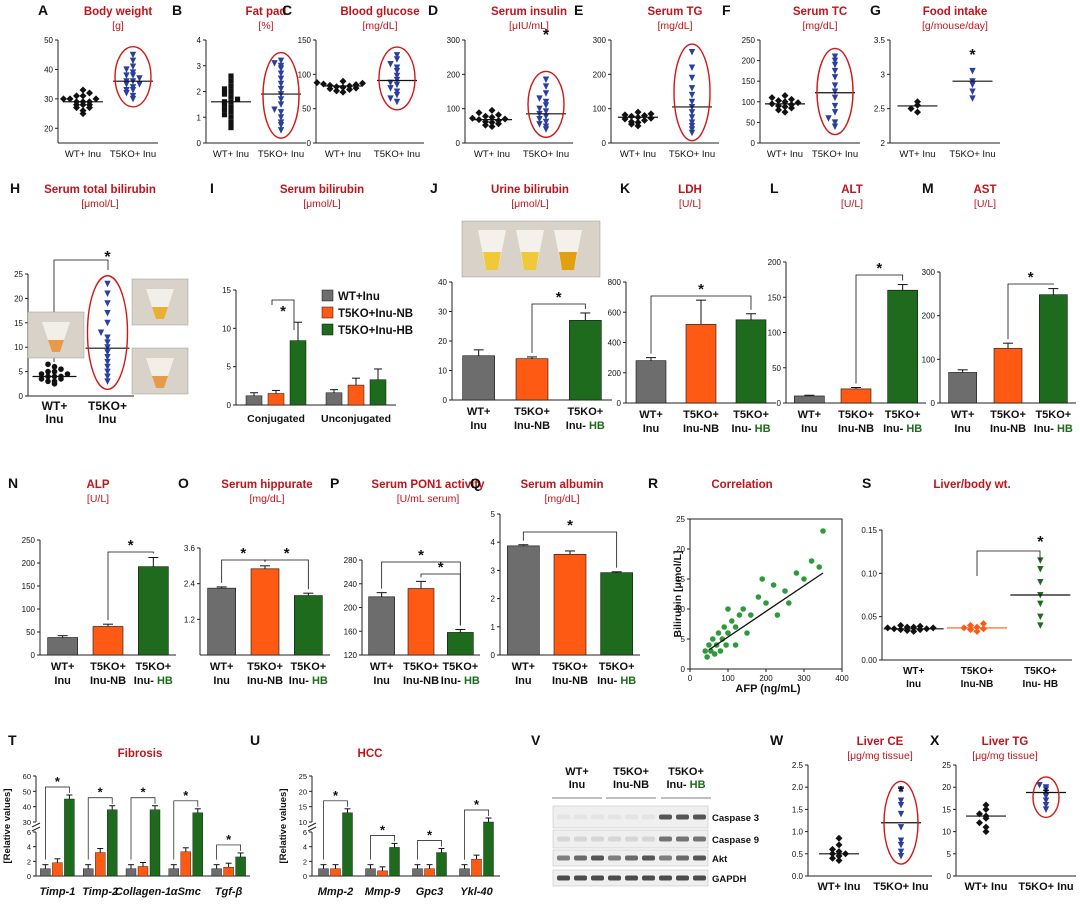 Image resolution: width=1080 pixels, height=911 pixels. I want to click on y-tick-label: 30, so click(442, 312).